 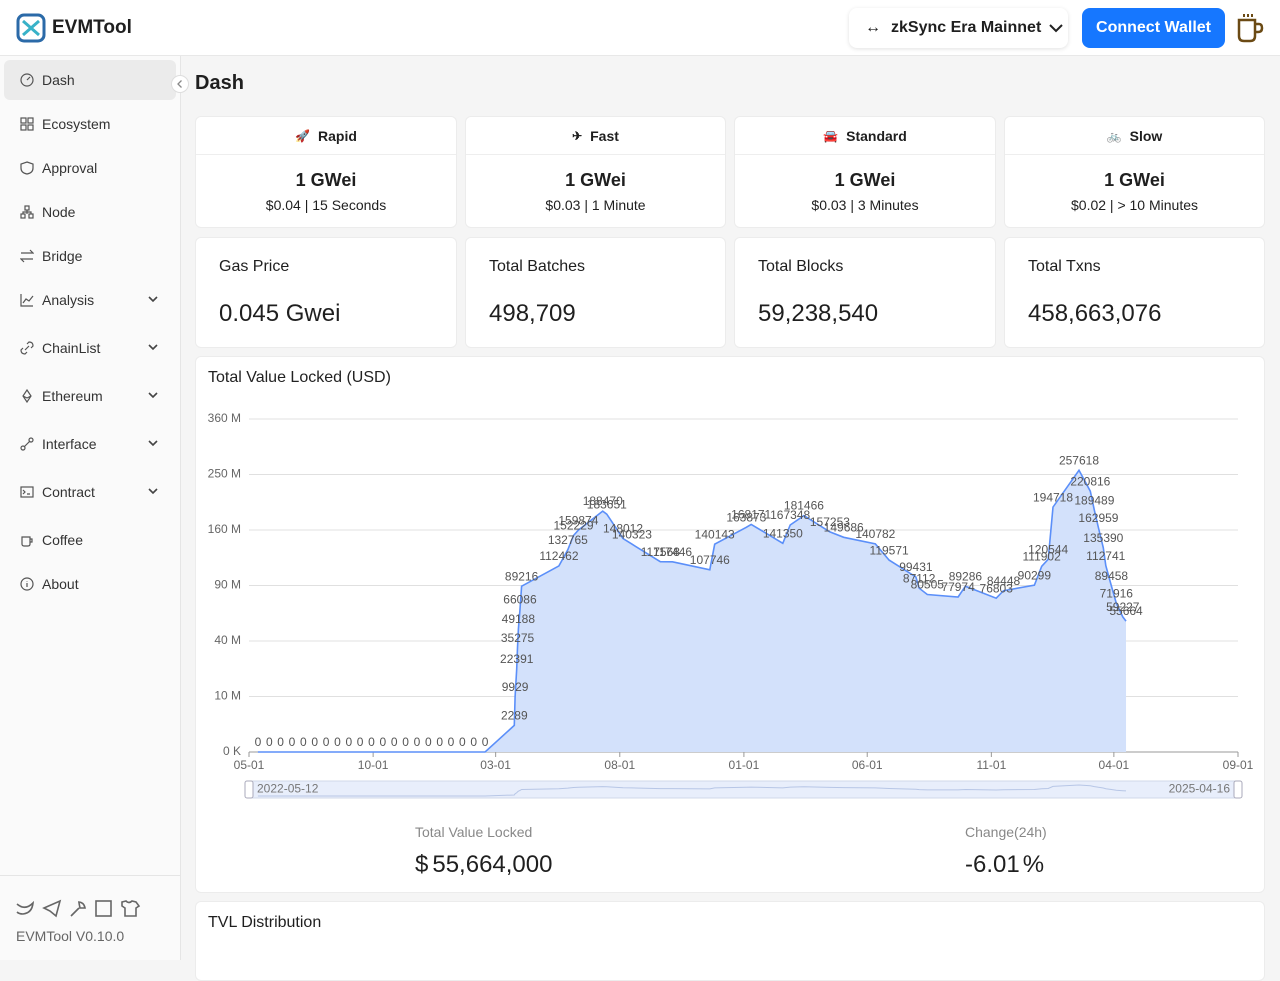 I want to click on y-tick-label: 360 M, so click(x=224, y=418).